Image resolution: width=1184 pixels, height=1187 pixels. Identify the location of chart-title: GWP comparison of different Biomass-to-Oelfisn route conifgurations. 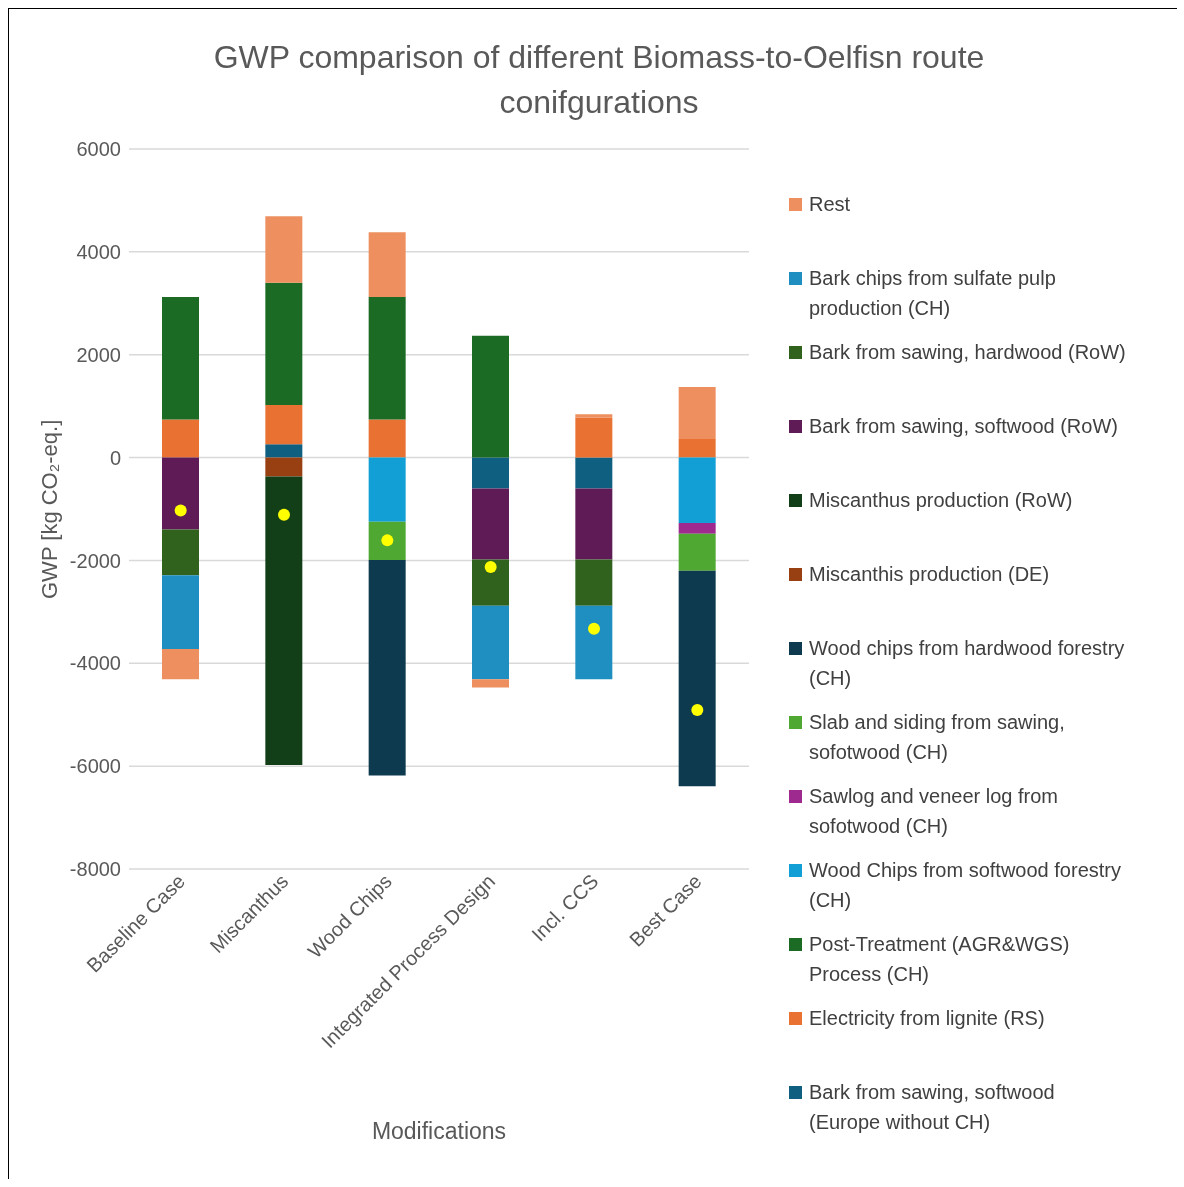
(599, 80).